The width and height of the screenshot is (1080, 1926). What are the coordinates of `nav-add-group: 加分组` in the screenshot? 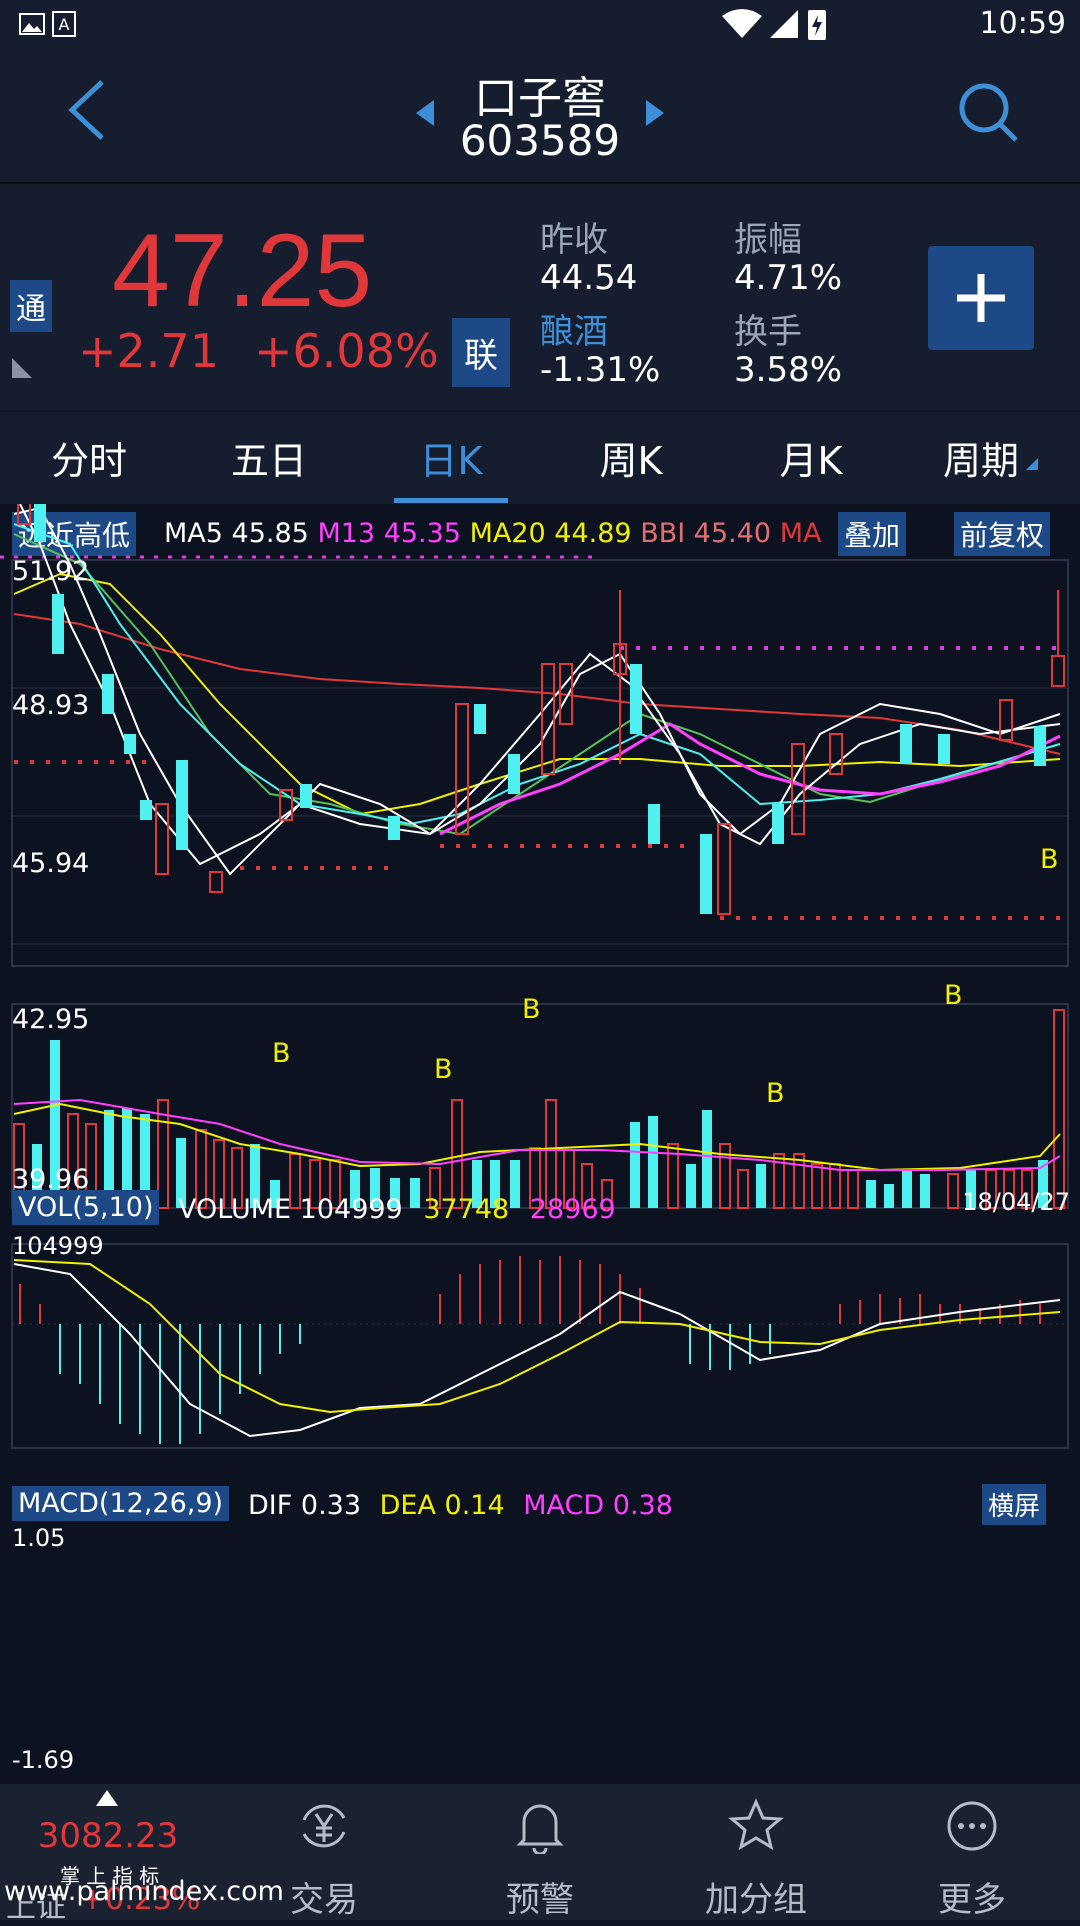 It's located at (756, 1852).